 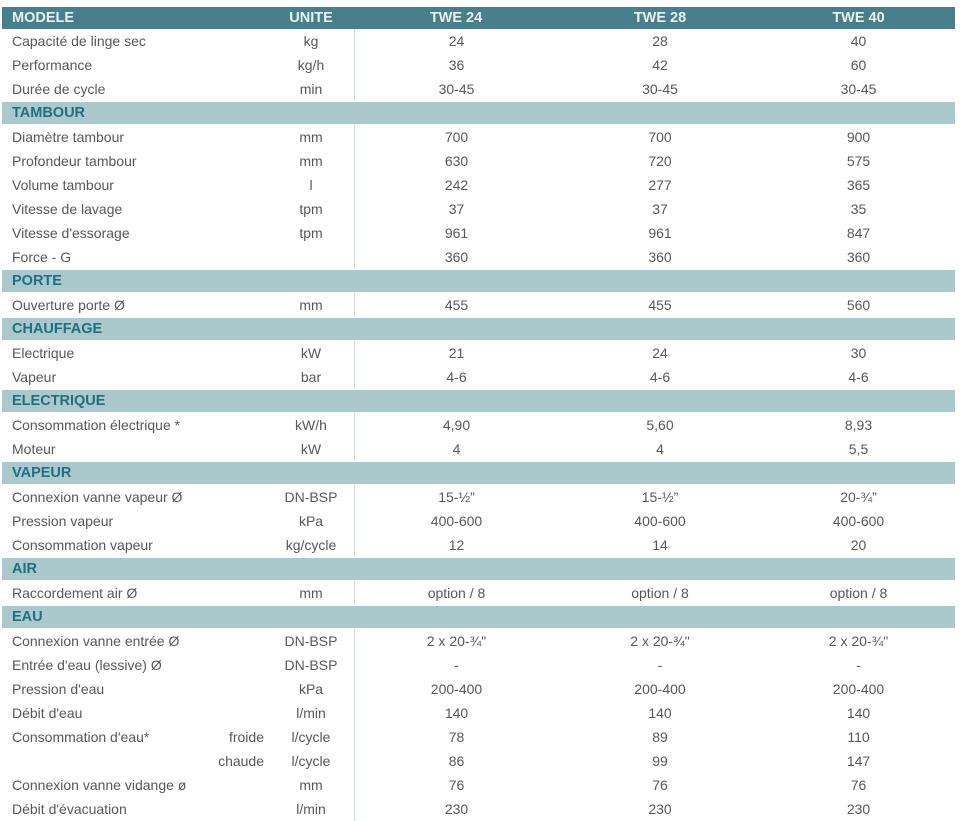 I want to click on section-title: ELECTRIQUE, so click(x=59, y=401).